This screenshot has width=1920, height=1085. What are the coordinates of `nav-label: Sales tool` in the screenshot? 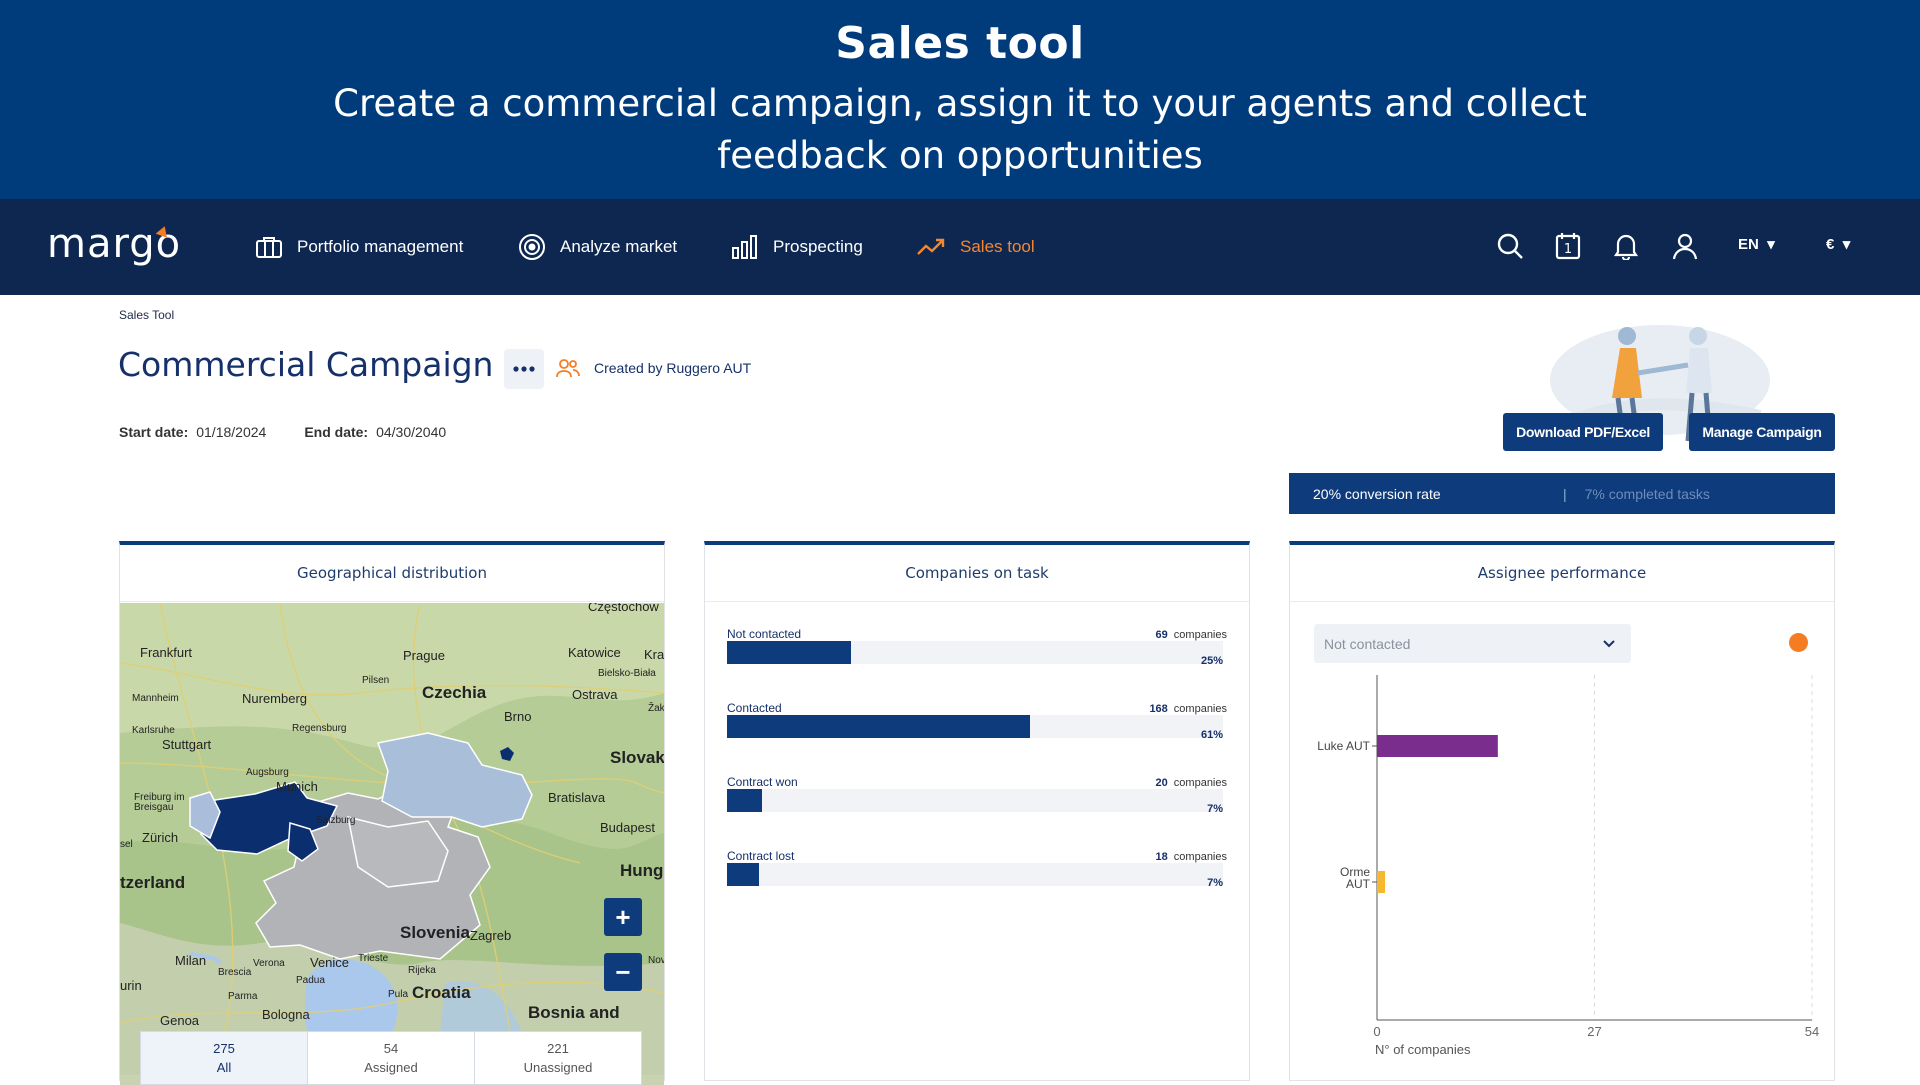 It's located at (997, 246).